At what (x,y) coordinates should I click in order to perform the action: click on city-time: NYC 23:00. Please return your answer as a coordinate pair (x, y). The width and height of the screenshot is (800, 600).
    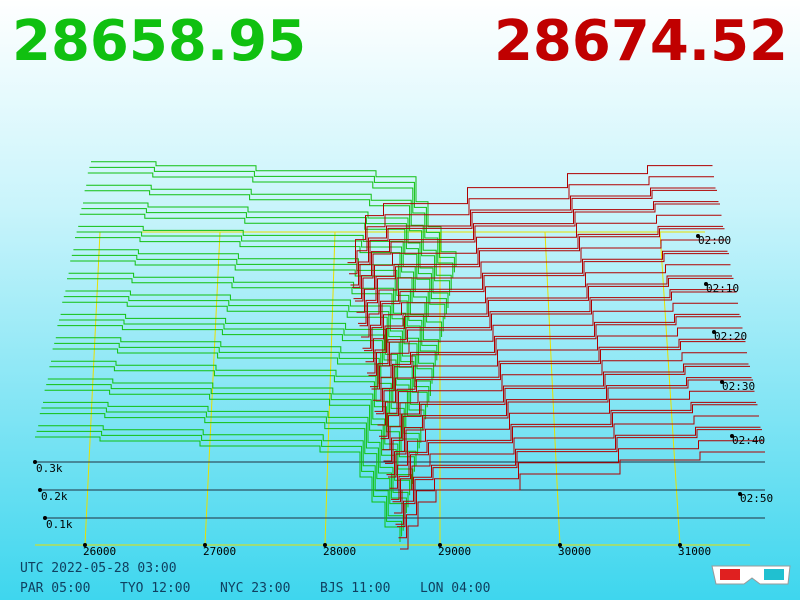
    Looking at the image, I should click on (255, 588).